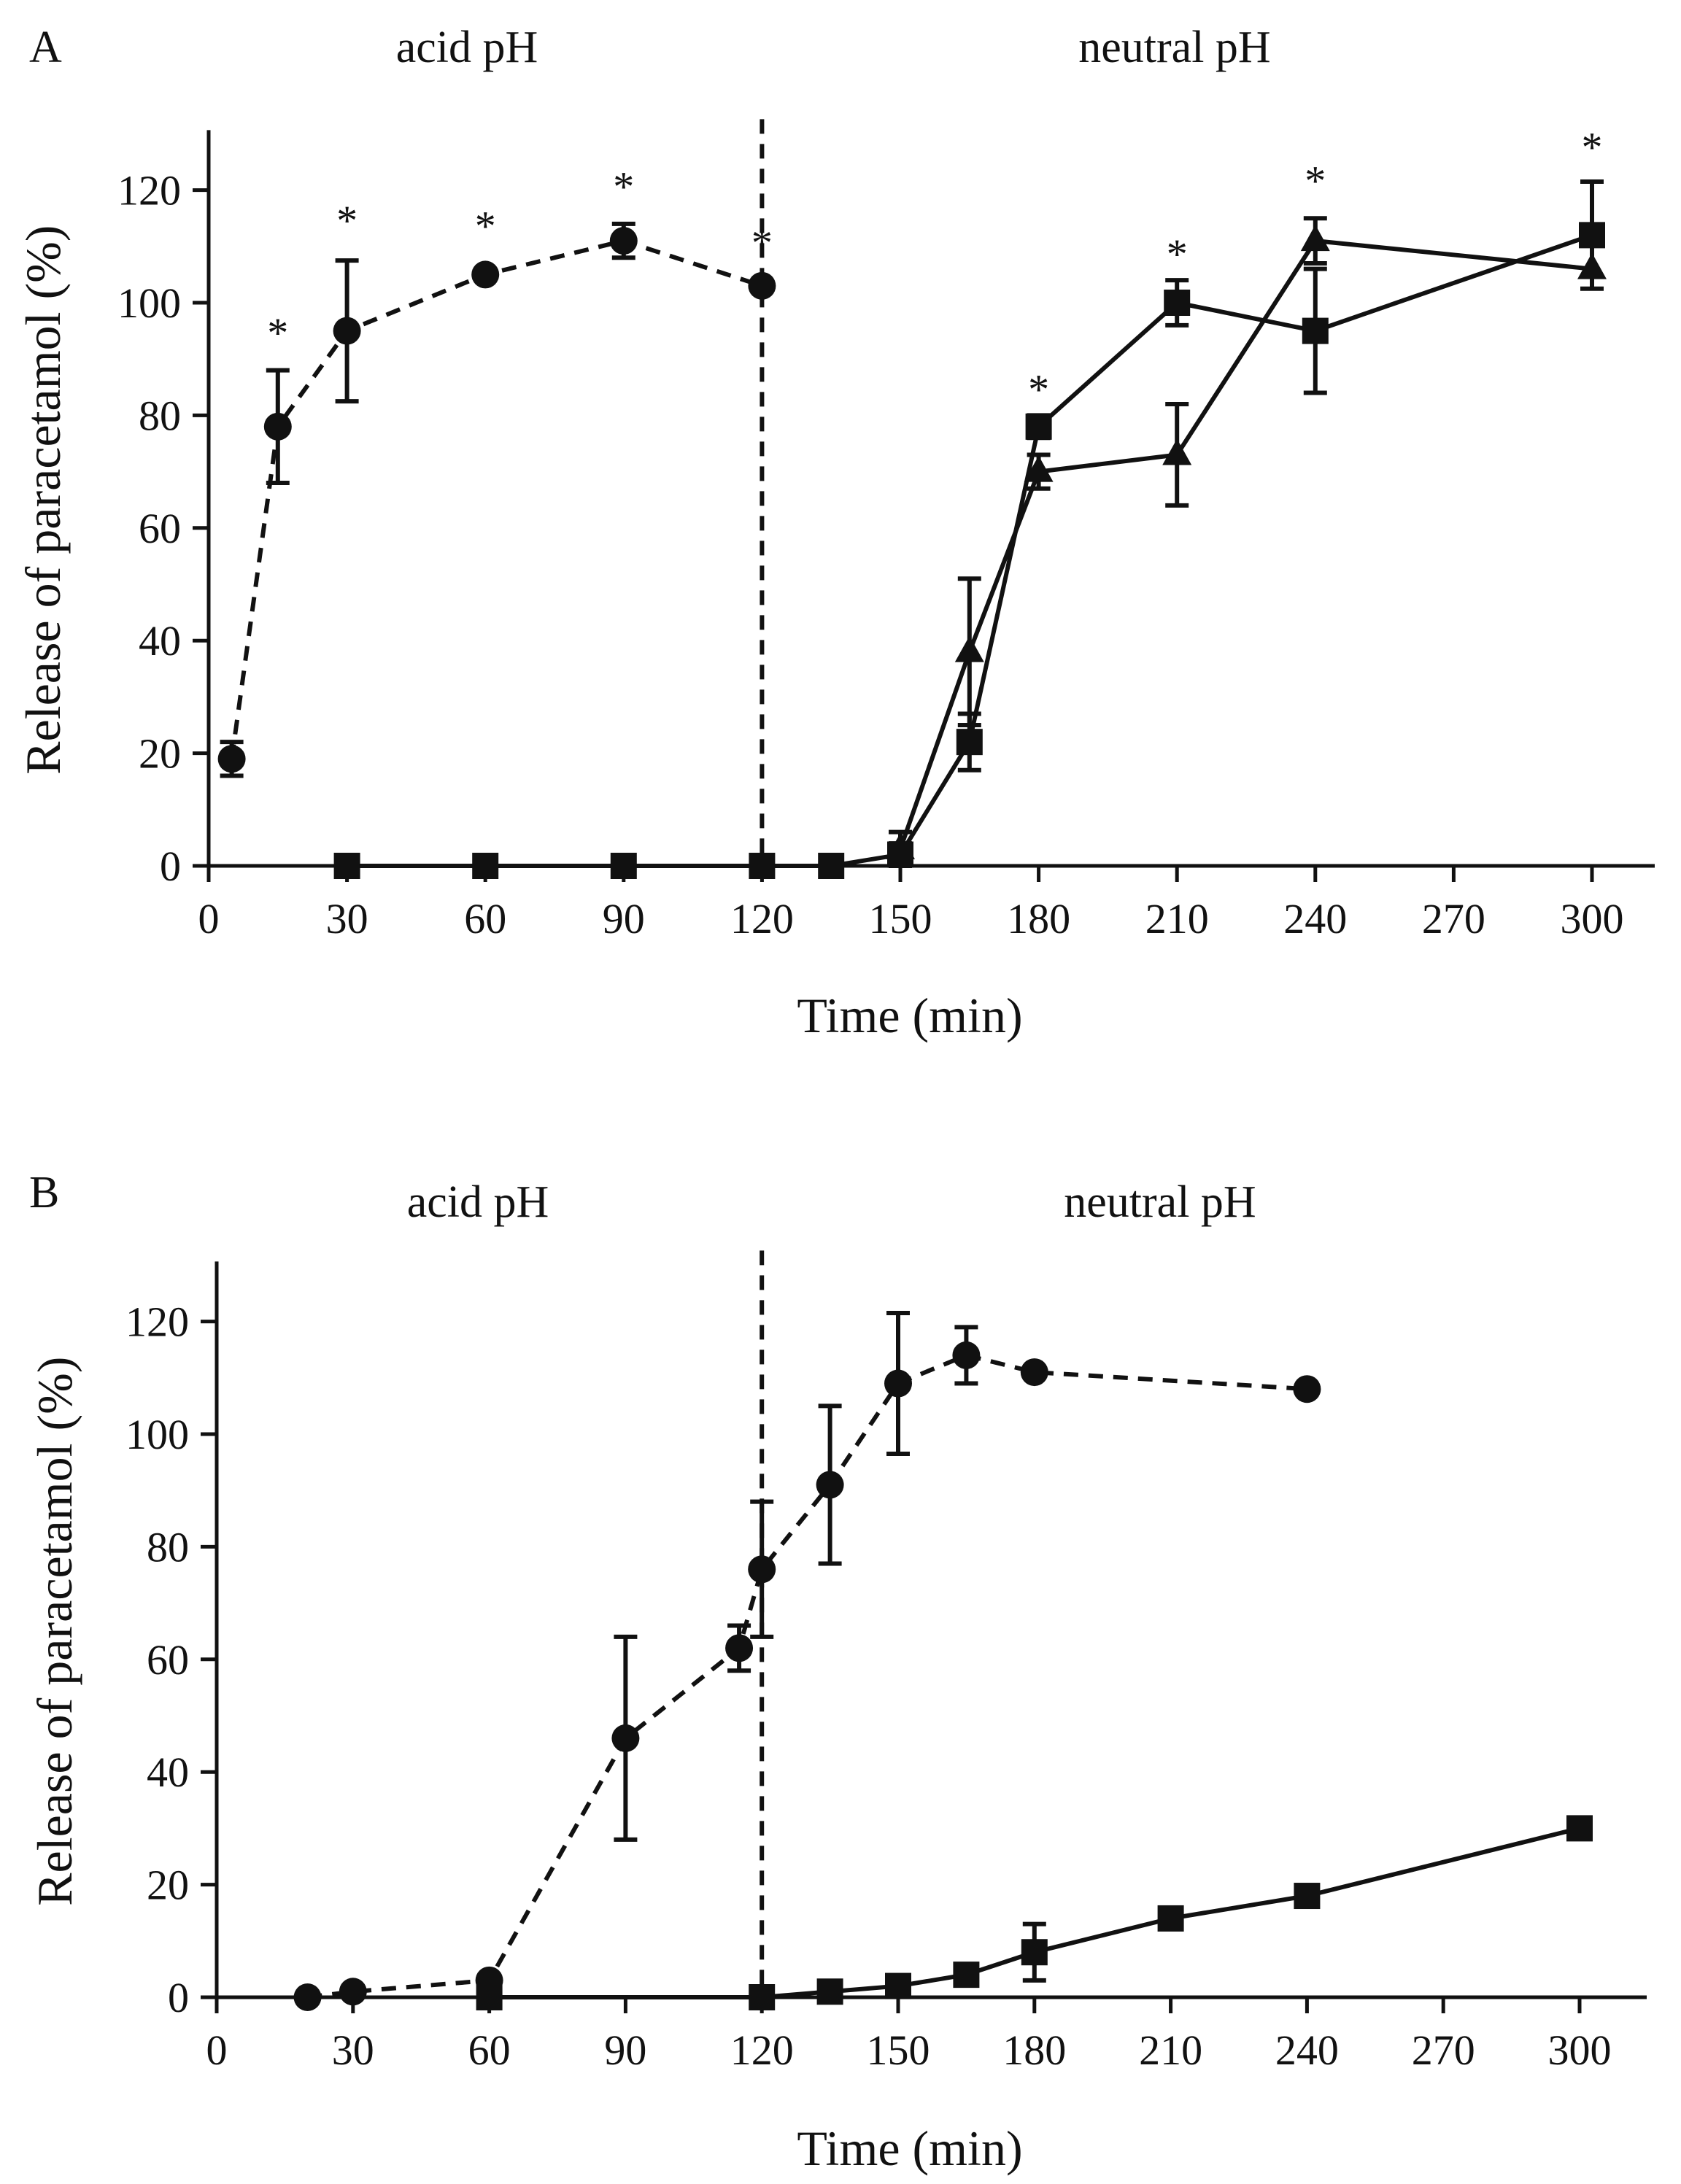 This screenshot has width=1681, height=2184. What do you see at coordinates (1174, 47) in the screenshot?
I see `region-label-neutral: neutral pH` at bounding box center [1174, 47].